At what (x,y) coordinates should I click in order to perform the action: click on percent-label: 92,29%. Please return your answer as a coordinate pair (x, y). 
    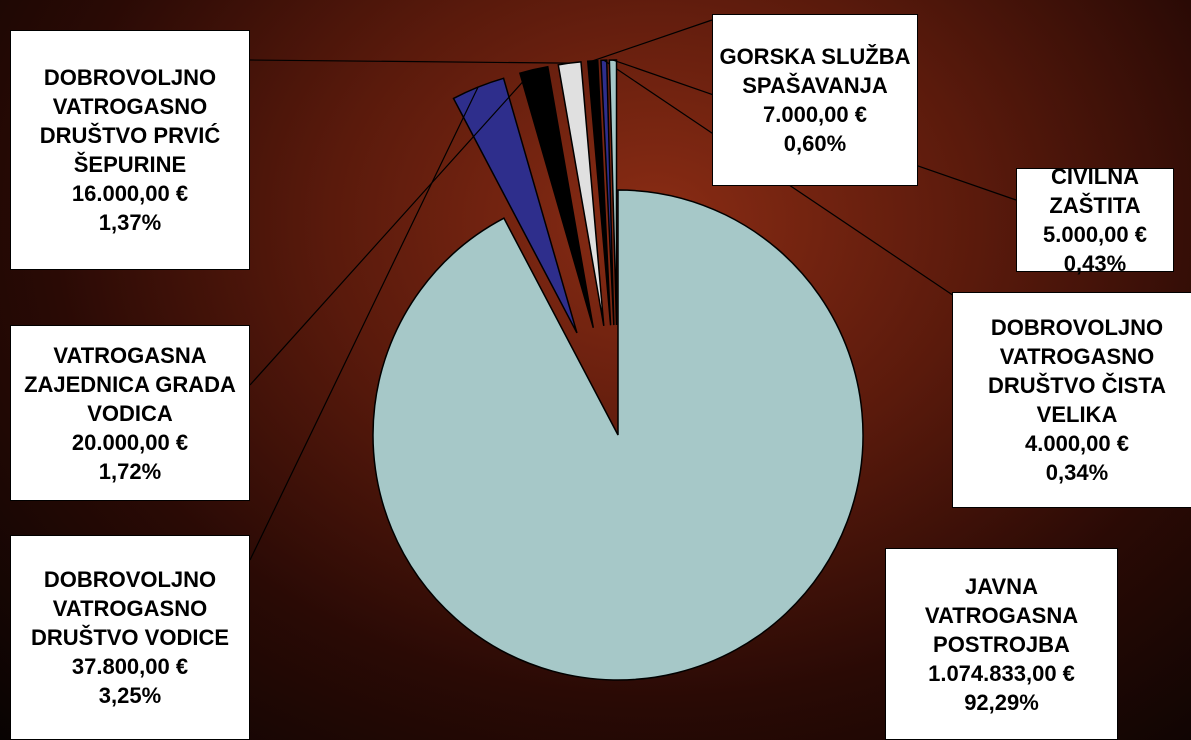
    Looking at the image, I should click on (1001, 702).